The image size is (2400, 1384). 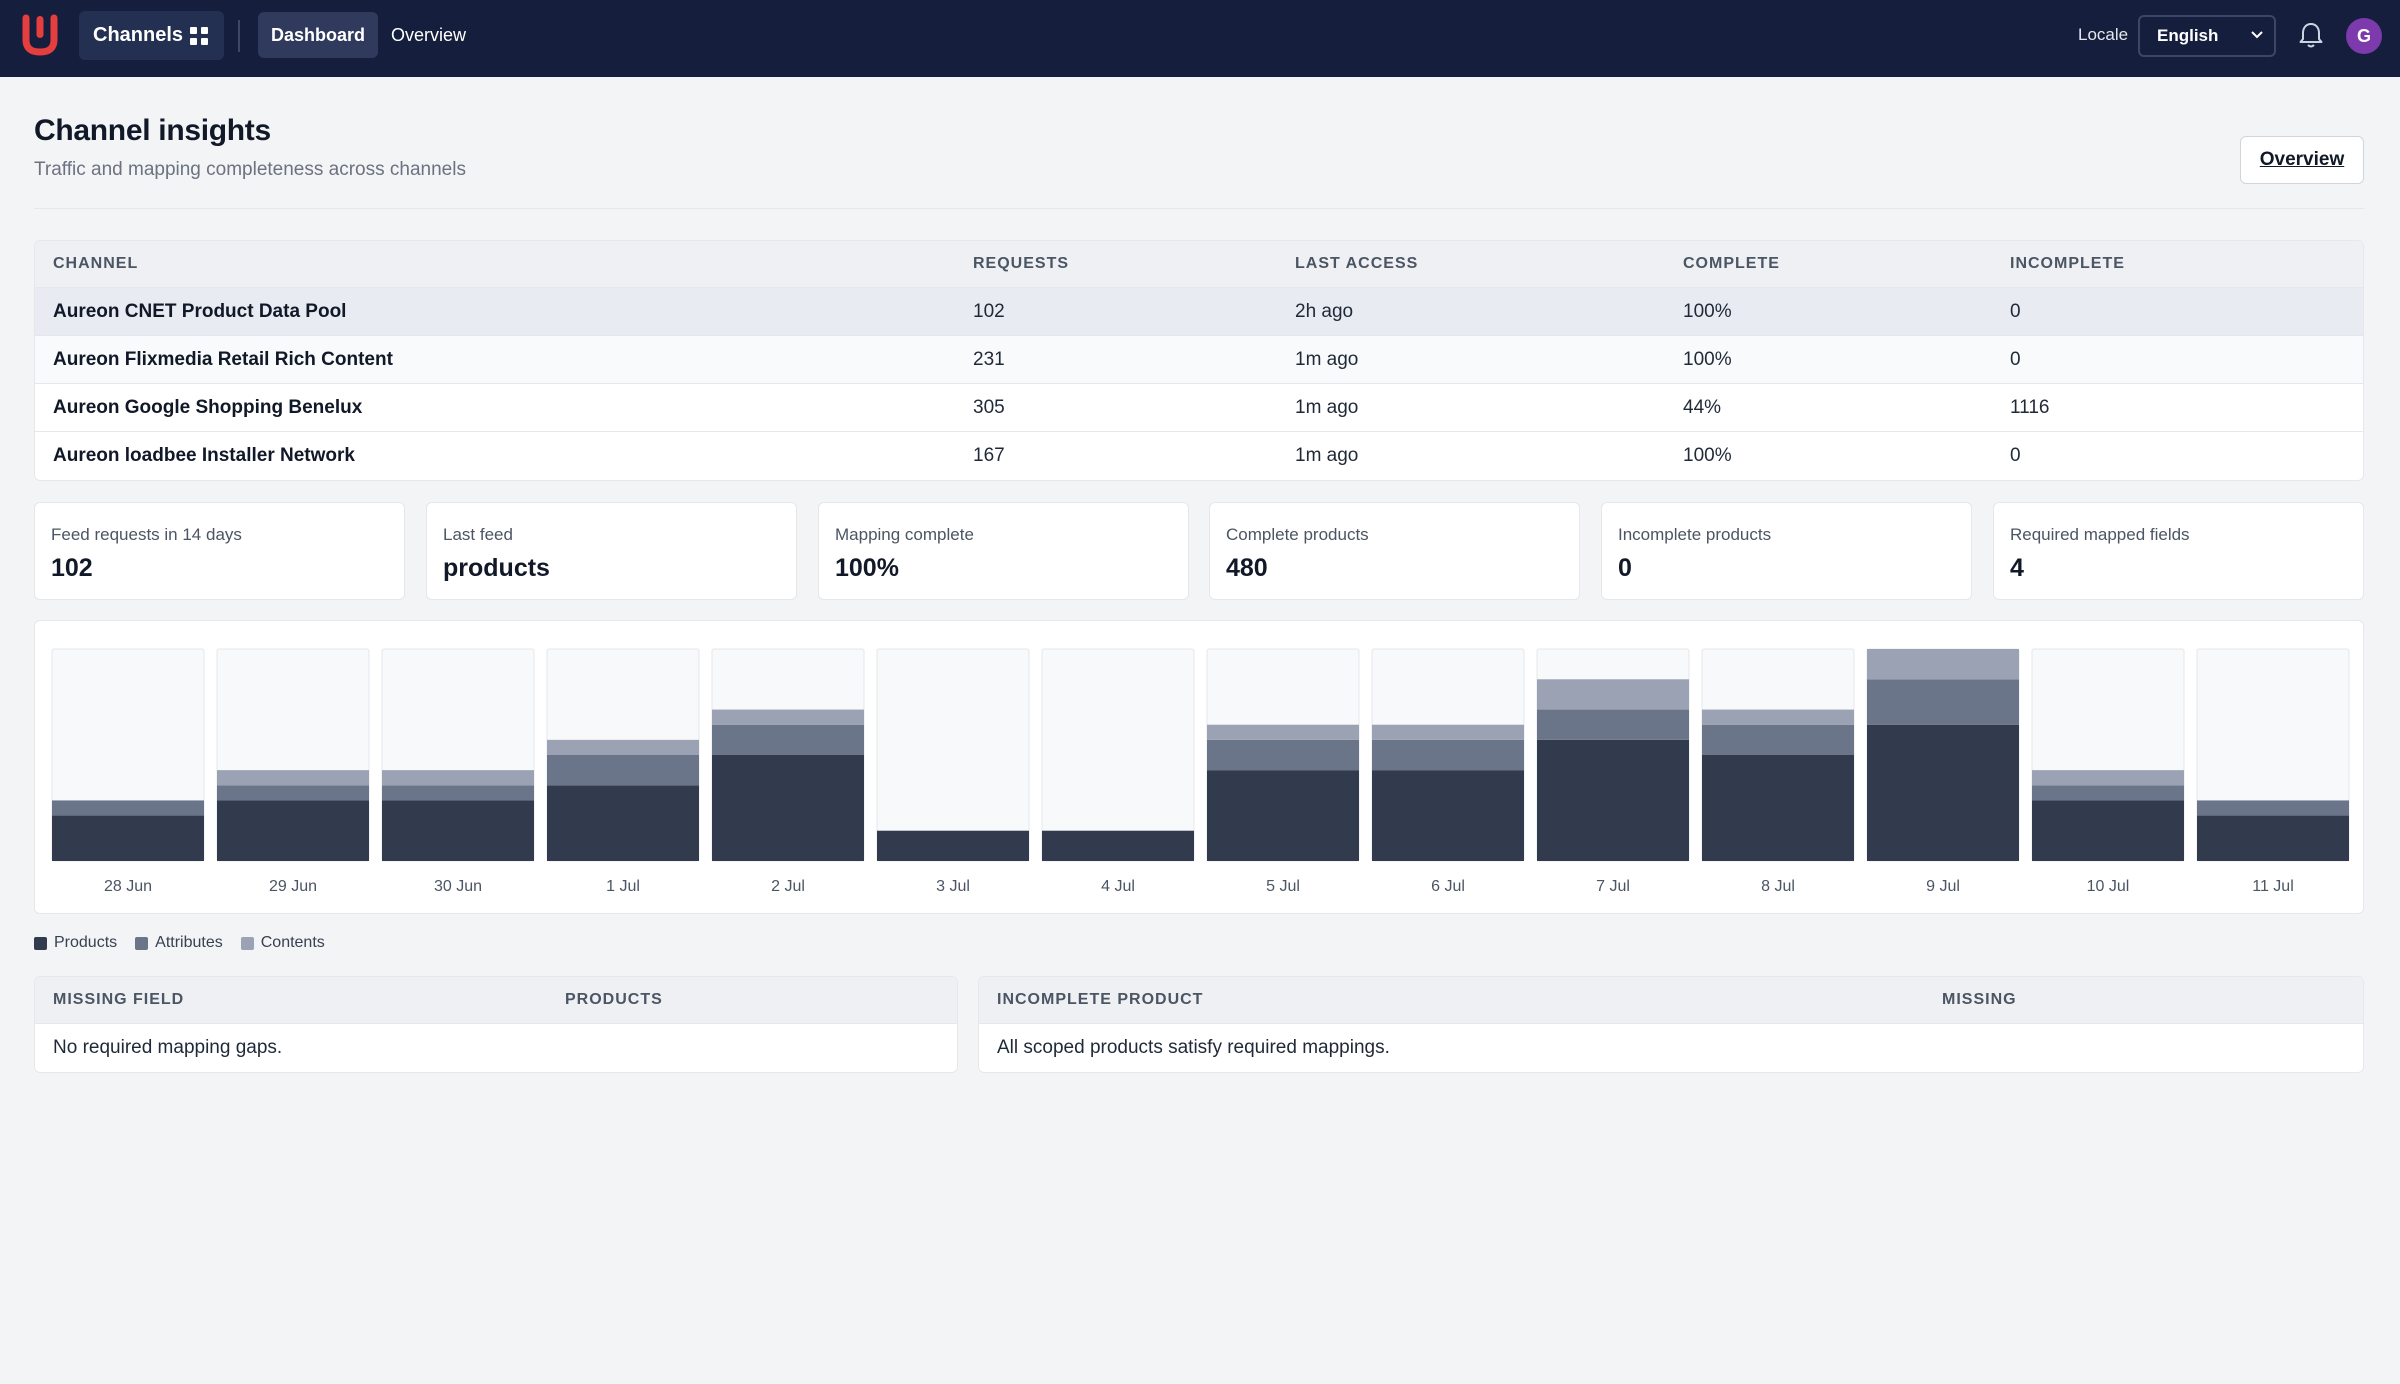 I want to click on chevron-down-icon, so click(x=2257, y=35).